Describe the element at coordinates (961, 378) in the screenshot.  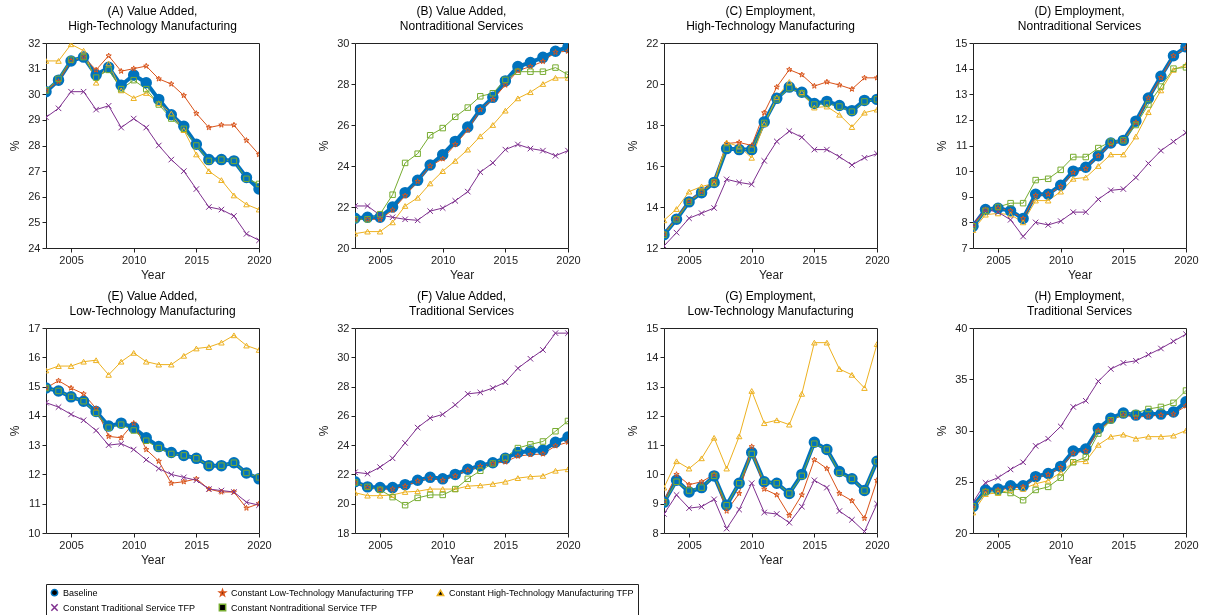
I see `y-tick-label: 35` at that location.